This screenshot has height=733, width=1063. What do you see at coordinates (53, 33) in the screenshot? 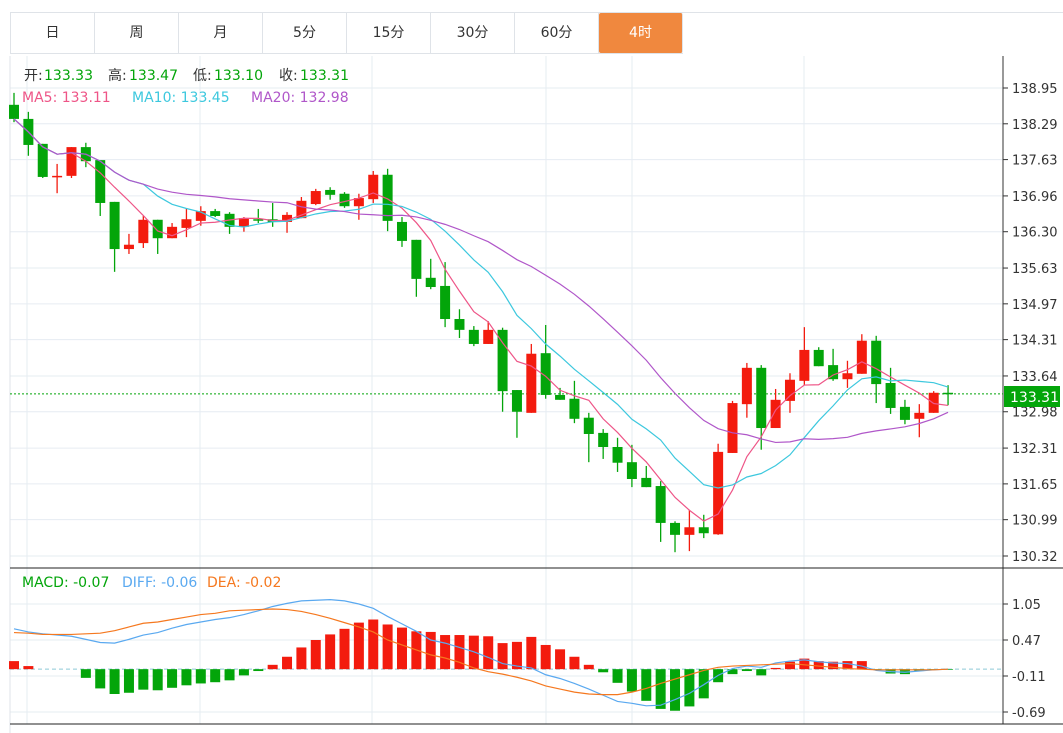
I see `tab-day: 日` at bounding box center [53, 33].